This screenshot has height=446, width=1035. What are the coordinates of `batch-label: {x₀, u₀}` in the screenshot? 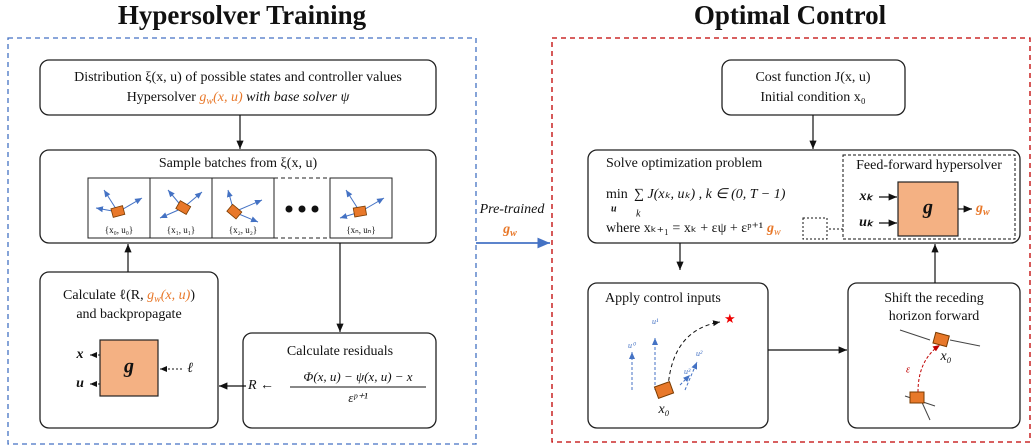 It's located at (119, 230).